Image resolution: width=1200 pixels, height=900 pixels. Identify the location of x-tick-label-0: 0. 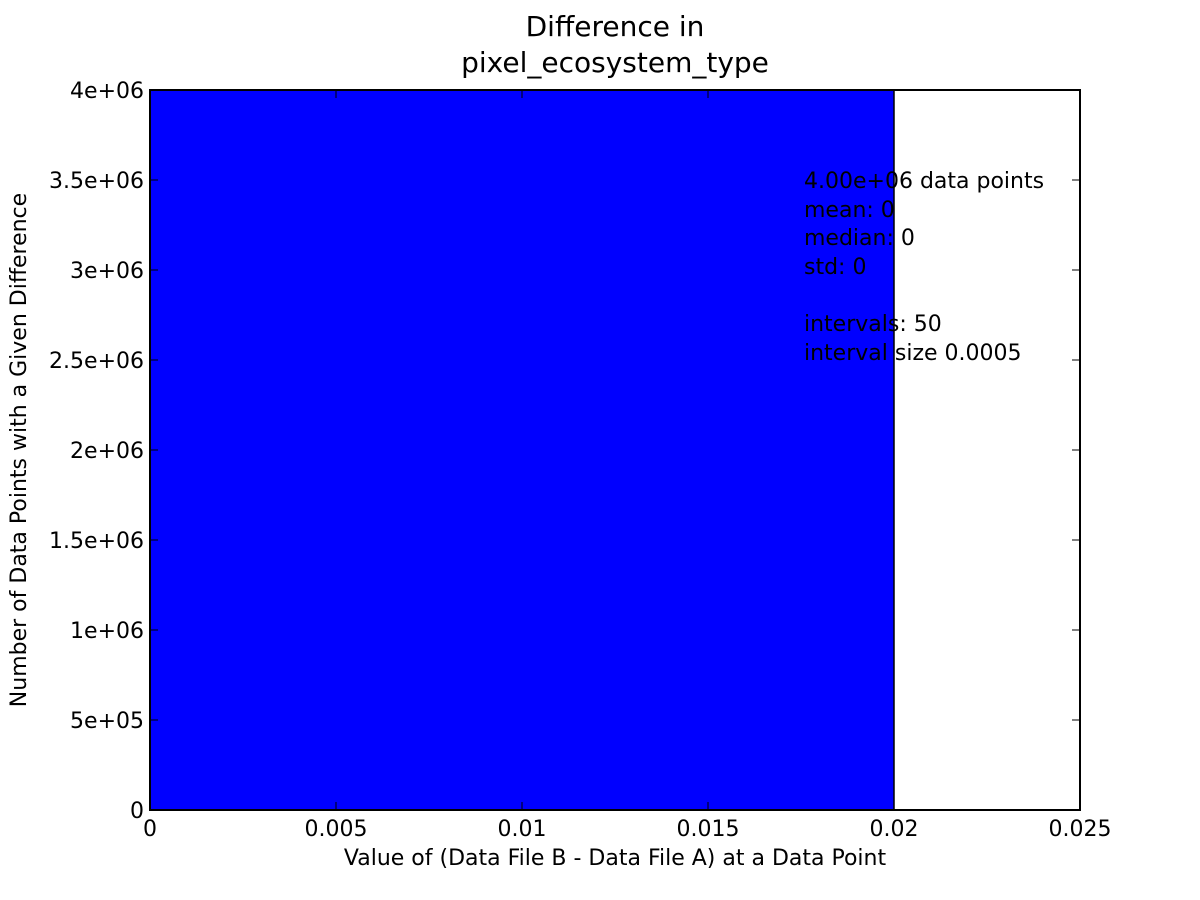
(150, 829).